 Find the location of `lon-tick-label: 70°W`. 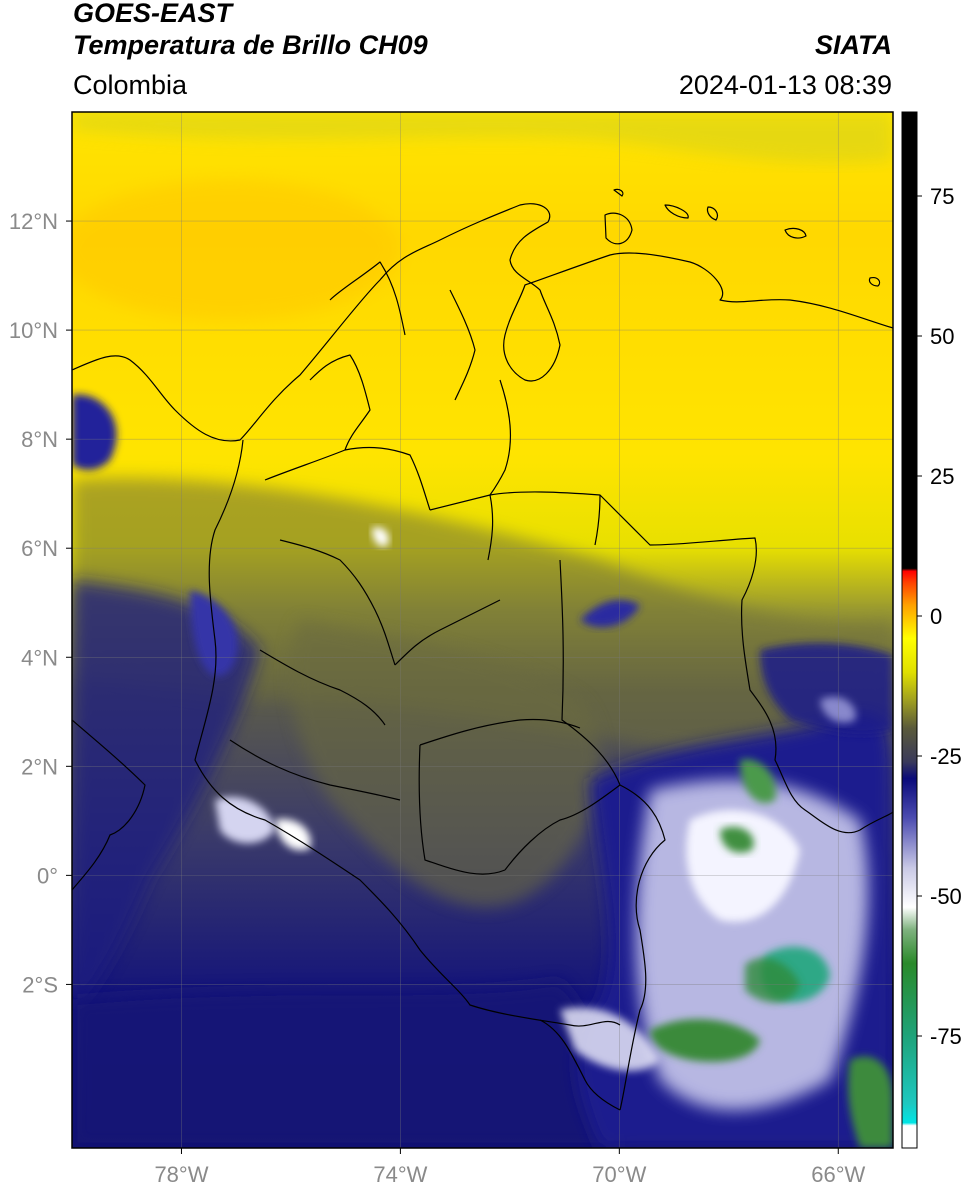

lon-tick-label: 70°W is located at coordinates (619, 1174).